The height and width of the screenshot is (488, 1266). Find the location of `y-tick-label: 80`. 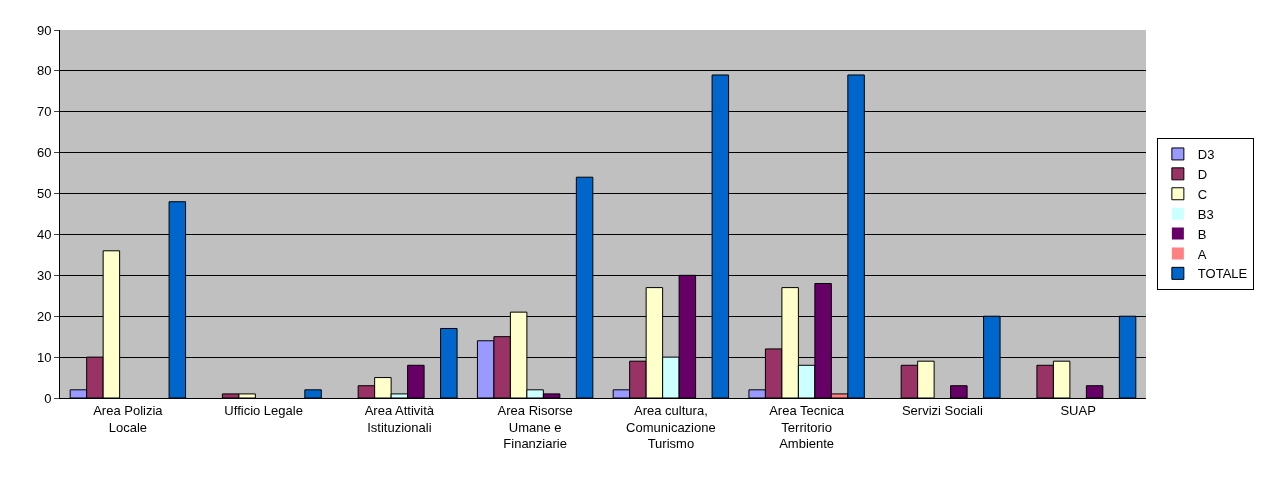

y-tick-label: 80 is located at coordinates (44, 71).